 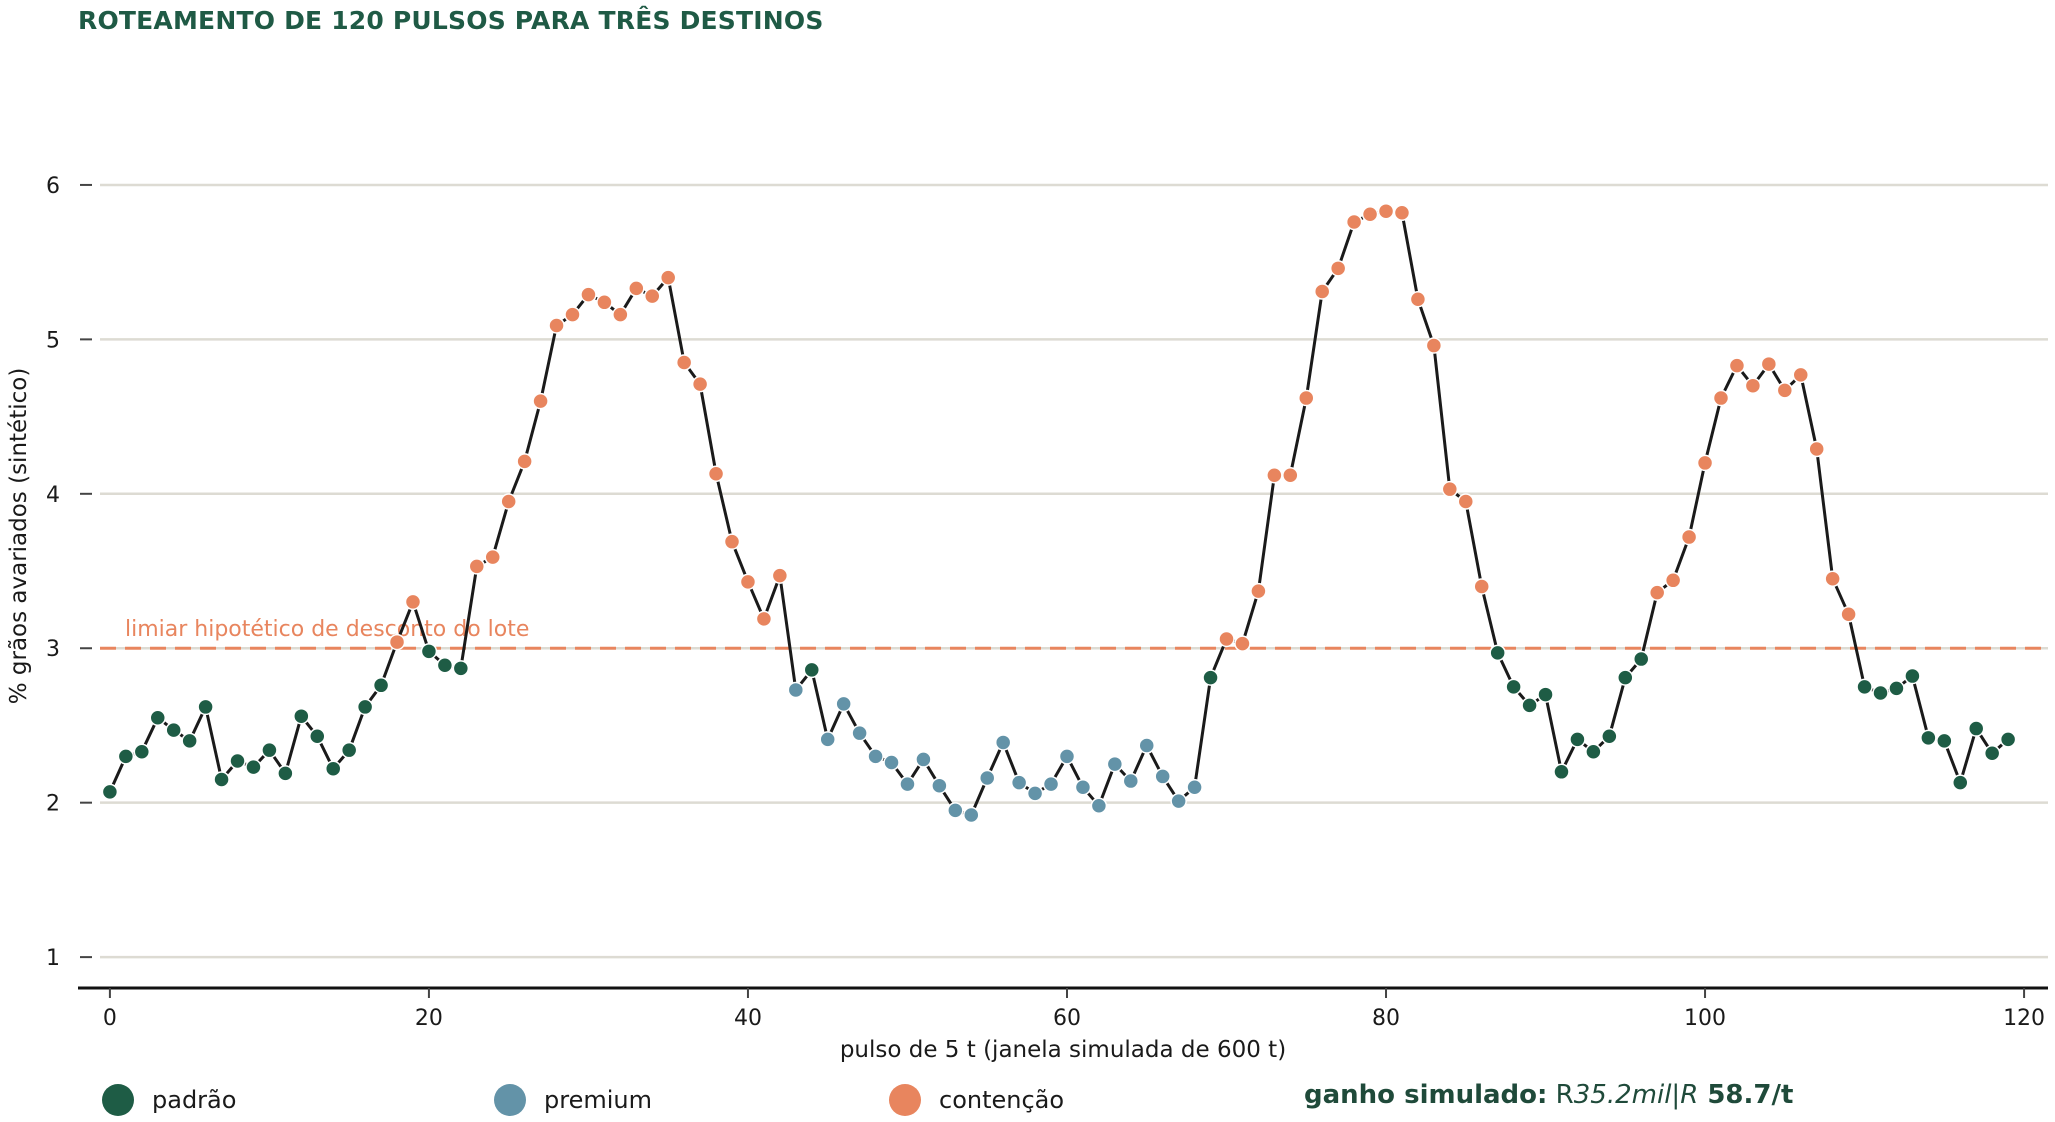 I want to click on legend-label-padrao: padrão, so click(x=194, y=1100).